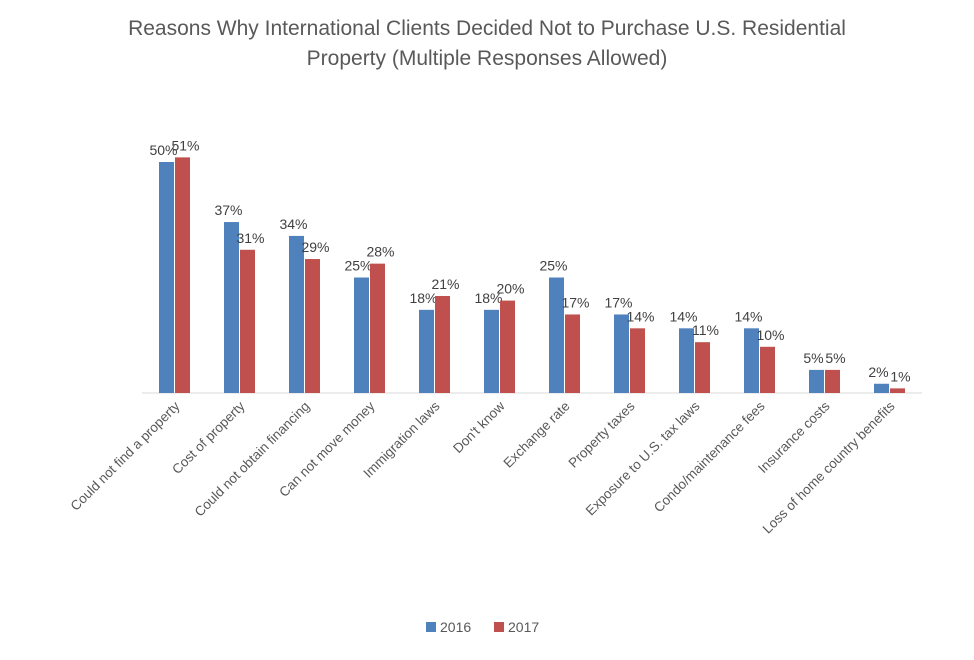 This screenshot has height=660, width=974. I want to click on data-label-2016-4: 18%, so click(423, 298).